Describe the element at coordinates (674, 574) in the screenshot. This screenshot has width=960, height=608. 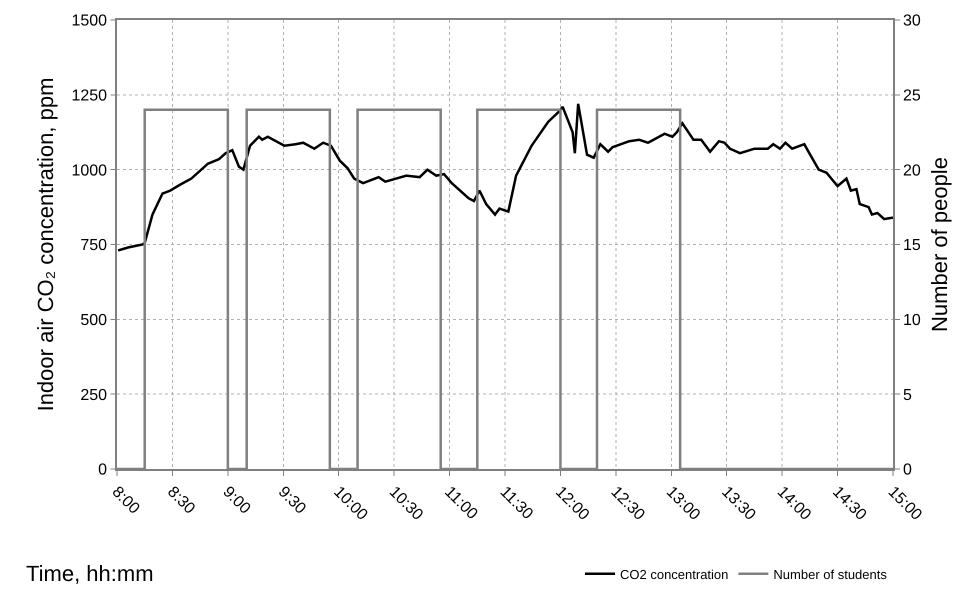
I see `legend-label: CO2 concentration` at that location.